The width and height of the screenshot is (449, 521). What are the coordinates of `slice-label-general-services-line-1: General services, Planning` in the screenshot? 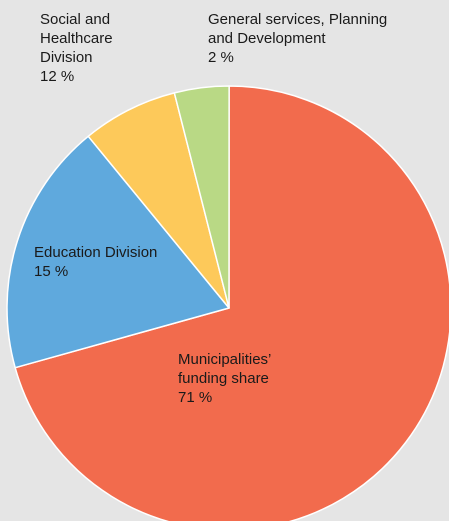 It's located at (298, 19).